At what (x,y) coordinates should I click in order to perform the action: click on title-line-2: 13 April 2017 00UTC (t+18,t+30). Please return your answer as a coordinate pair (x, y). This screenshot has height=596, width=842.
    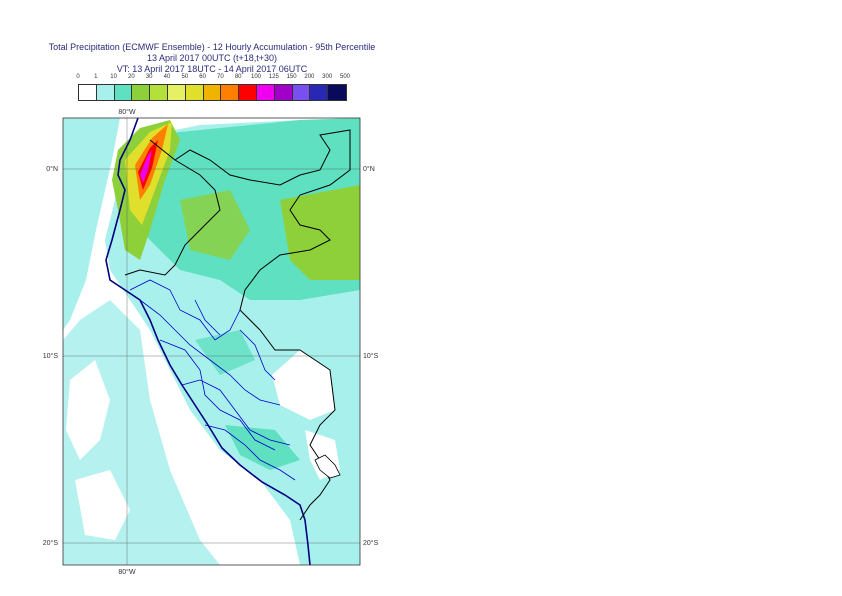
    Looking at the image, I should click on (212, 58).